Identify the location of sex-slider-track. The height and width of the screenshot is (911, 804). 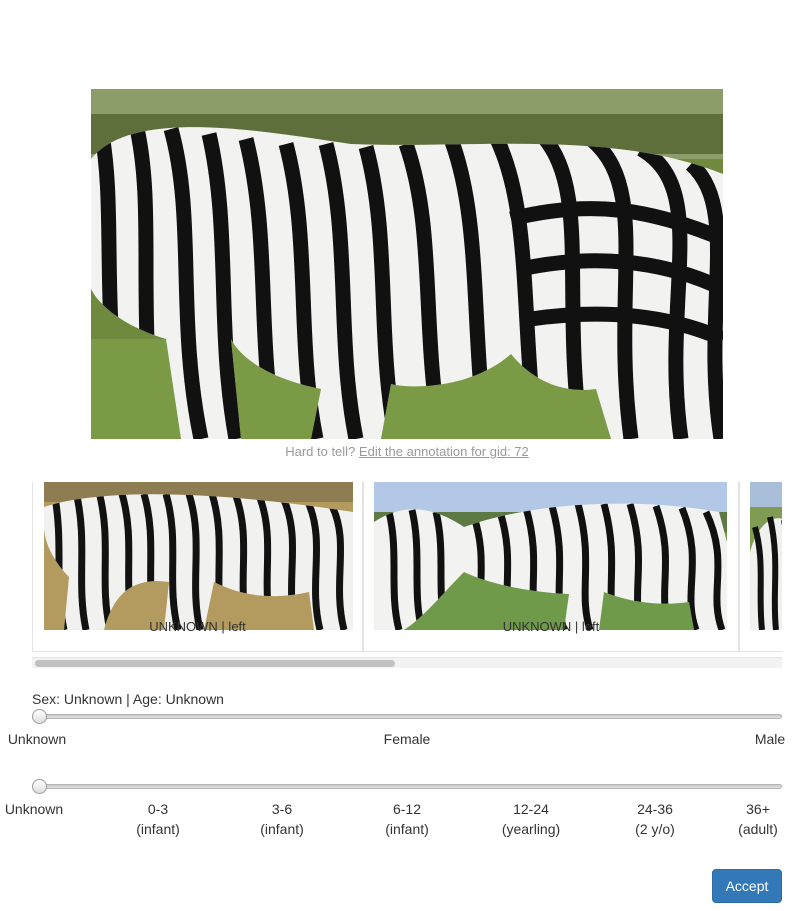
(408, 716).